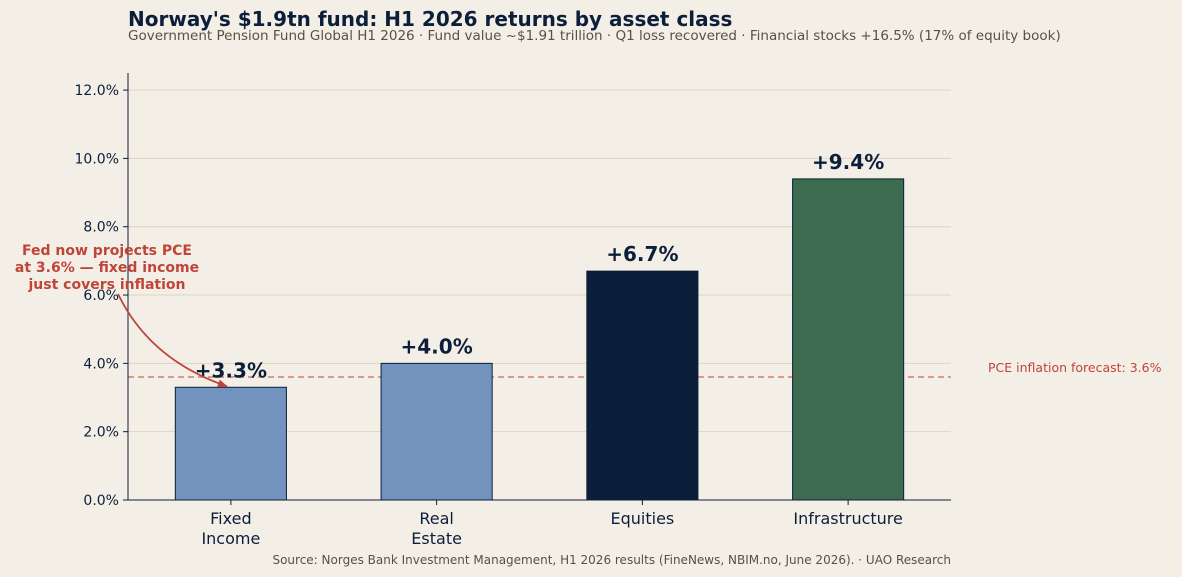  Describe the element at coordinates (107, 285) in the screenshot. I see `annotation-line: just covers inflation` at that location.